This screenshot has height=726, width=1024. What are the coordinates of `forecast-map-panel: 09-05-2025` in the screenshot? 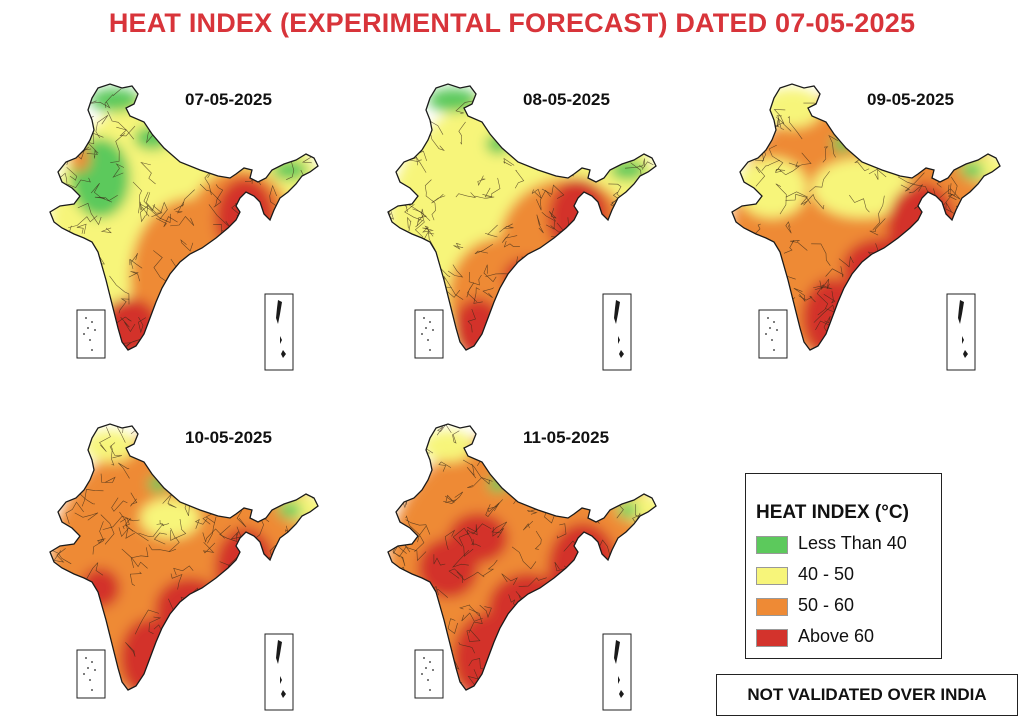 It's located at (867, 228).